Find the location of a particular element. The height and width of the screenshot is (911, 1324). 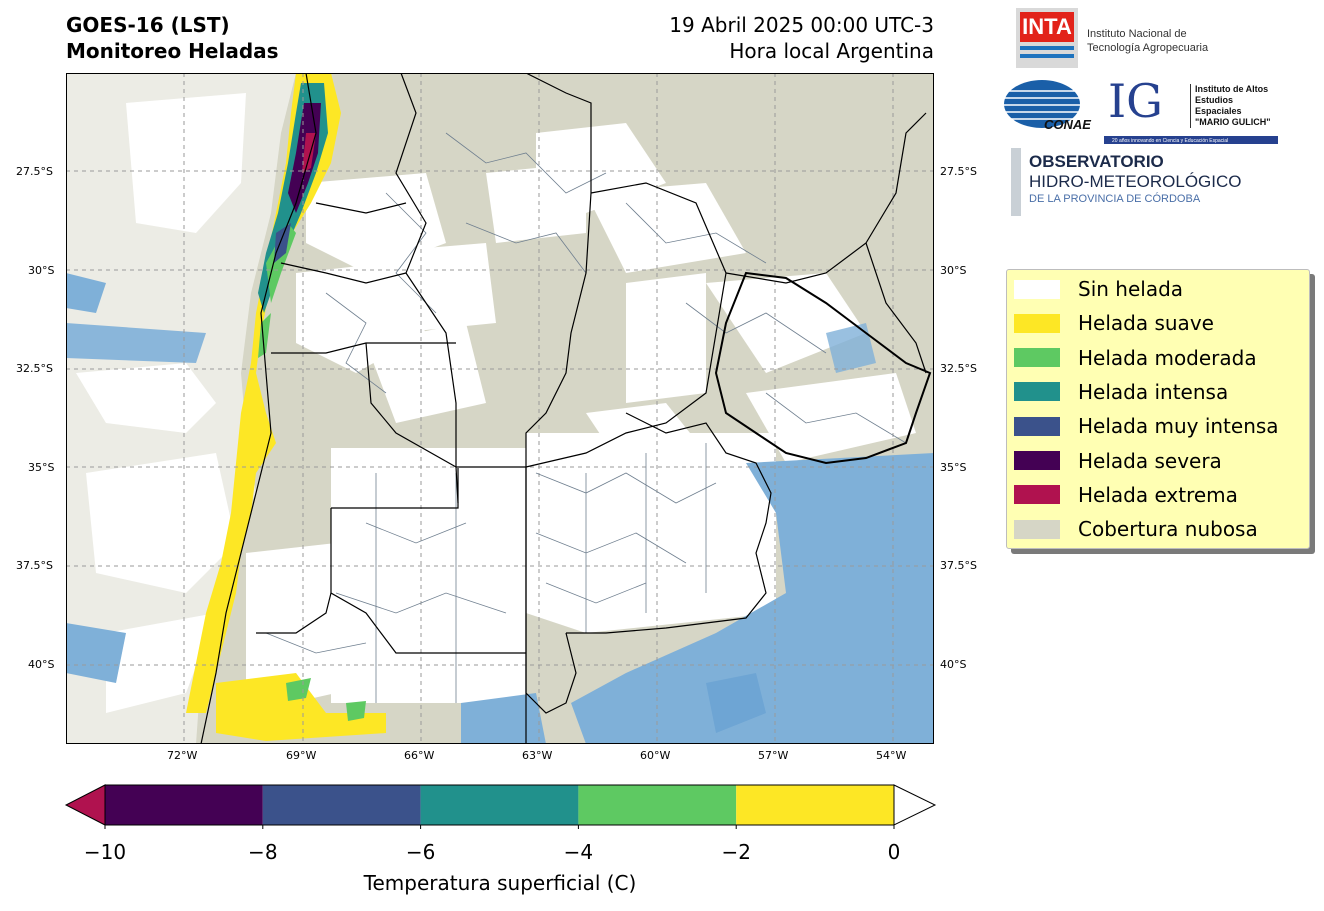

observatorio-line-3: DE LA PROVINCIA DE CÓRDOBA is located at coordinates (1115, 199).